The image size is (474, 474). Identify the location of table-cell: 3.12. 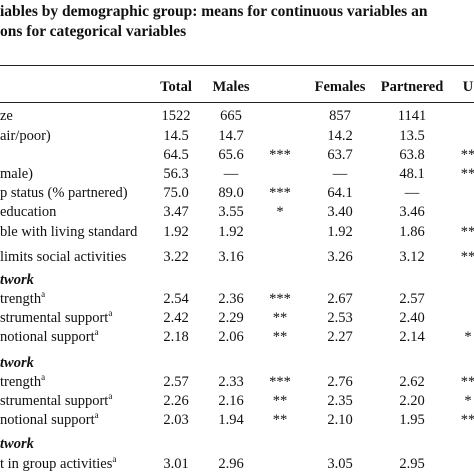
(412, 257).